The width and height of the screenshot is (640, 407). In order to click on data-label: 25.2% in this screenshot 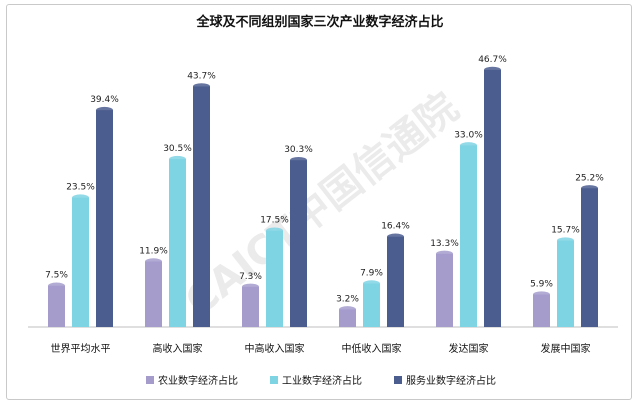, I will do `click(589, 178)`.